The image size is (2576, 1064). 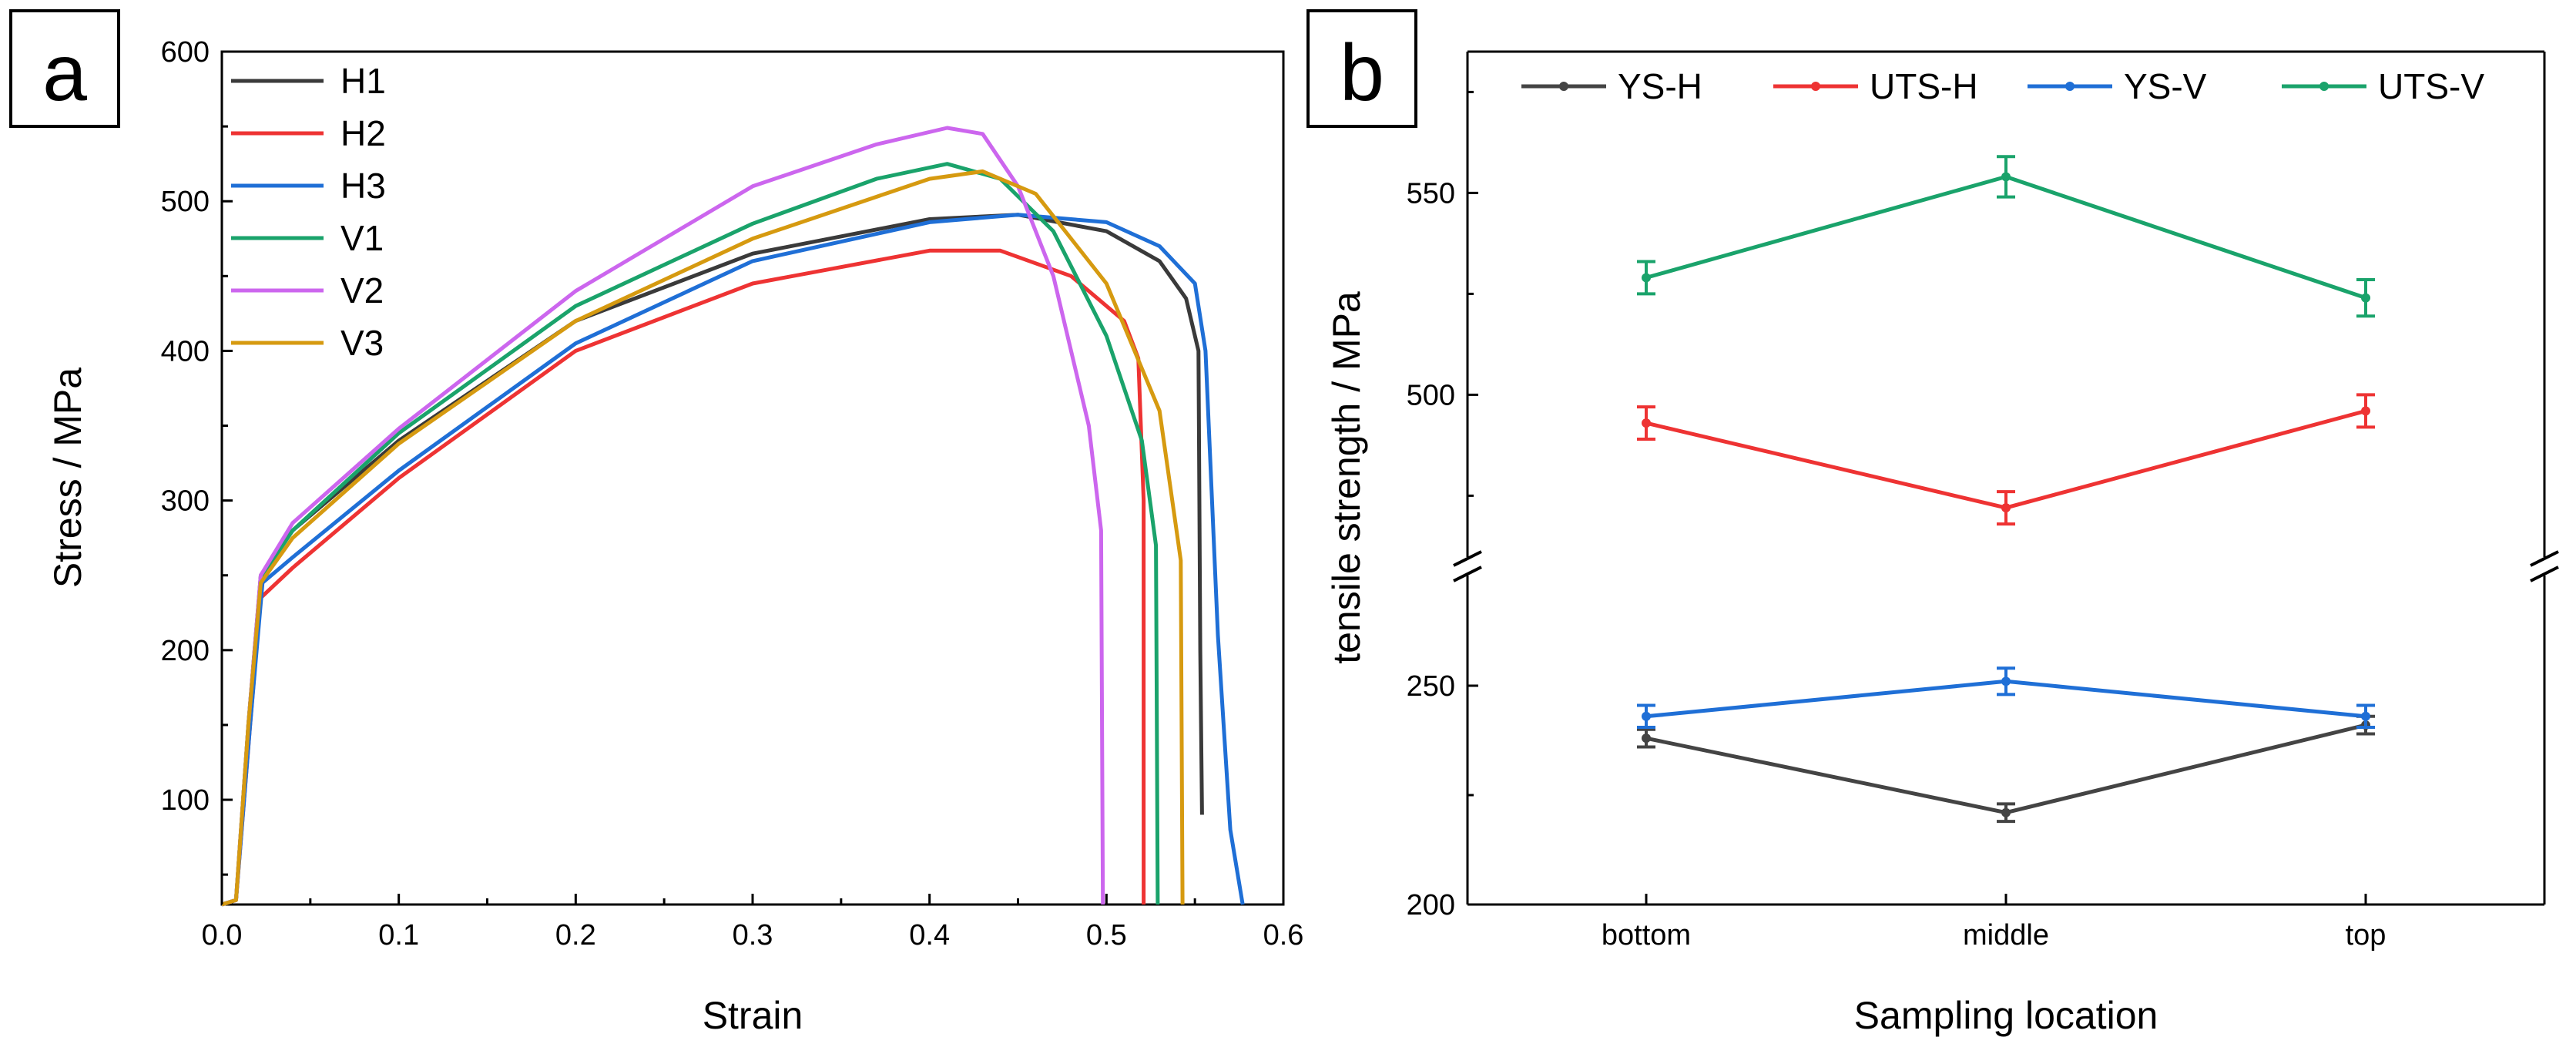 I want to click on panel-b-x-axis-title: Sampling location, so click(x=2006, y=1015).